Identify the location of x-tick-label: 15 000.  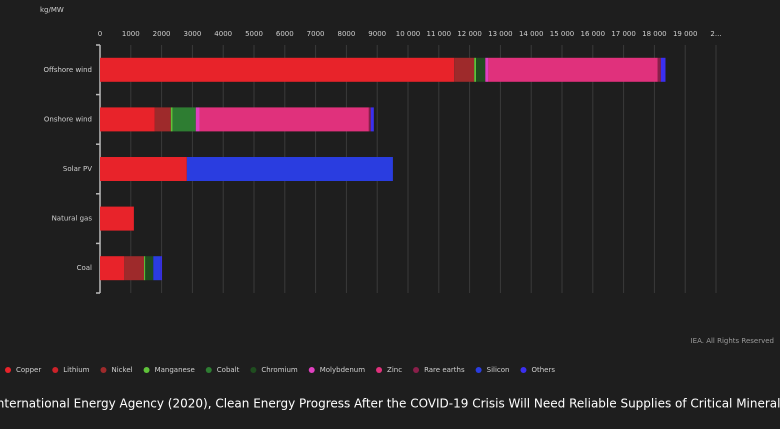
(562, 34).